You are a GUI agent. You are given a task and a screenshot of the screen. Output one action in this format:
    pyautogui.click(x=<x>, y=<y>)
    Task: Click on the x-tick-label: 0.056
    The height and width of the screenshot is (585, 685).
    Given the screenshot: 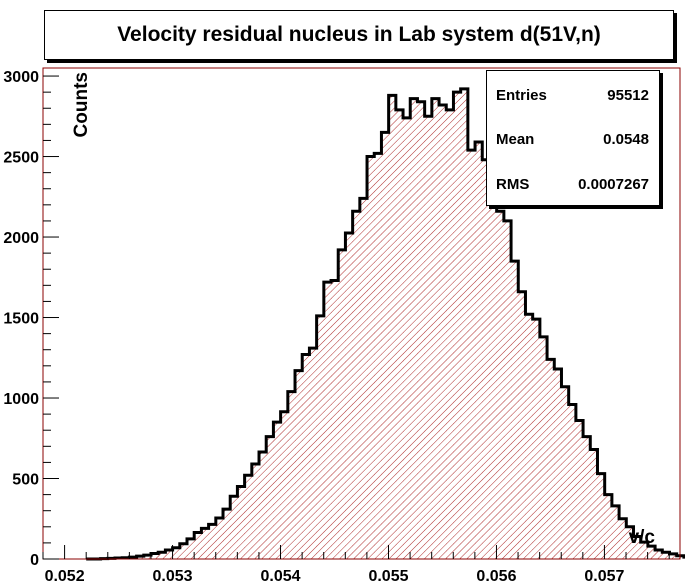 What is the action you would take?
    pyautogui.click(x=496, y=576)
    